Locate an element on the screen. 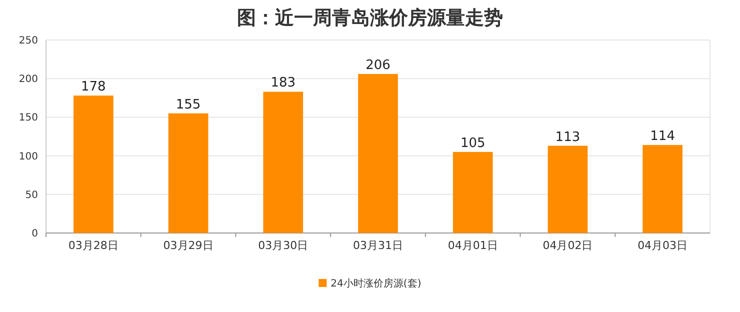 The height and width of the screenshot is (312, 740). data-label: 183 is located at coordinates (283, 83).